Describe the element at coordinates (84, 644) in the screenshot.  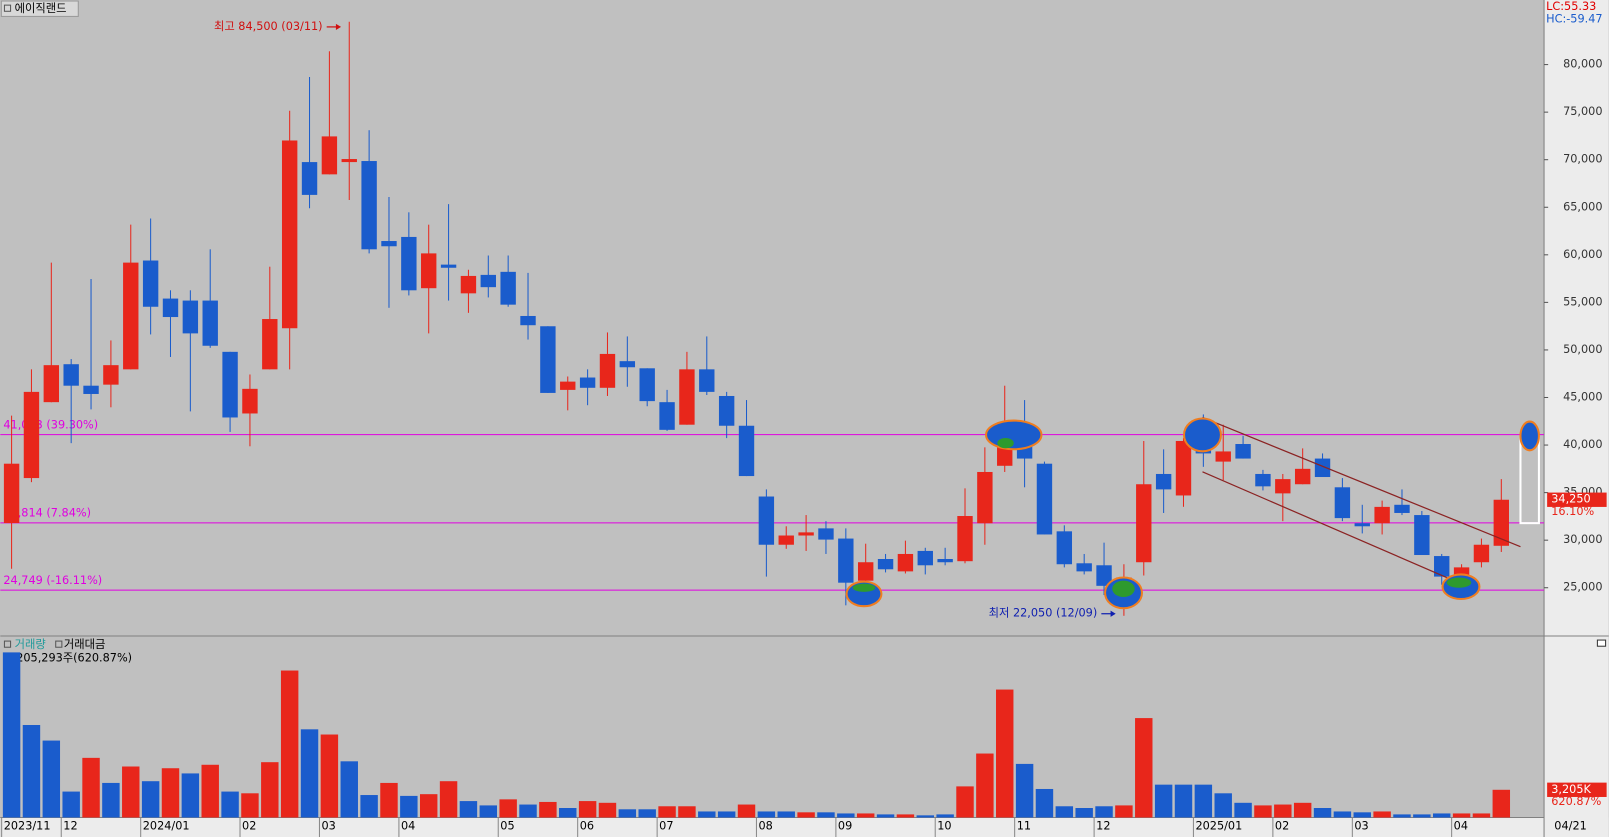
I see `legend-entry: 거래대금` at that location.